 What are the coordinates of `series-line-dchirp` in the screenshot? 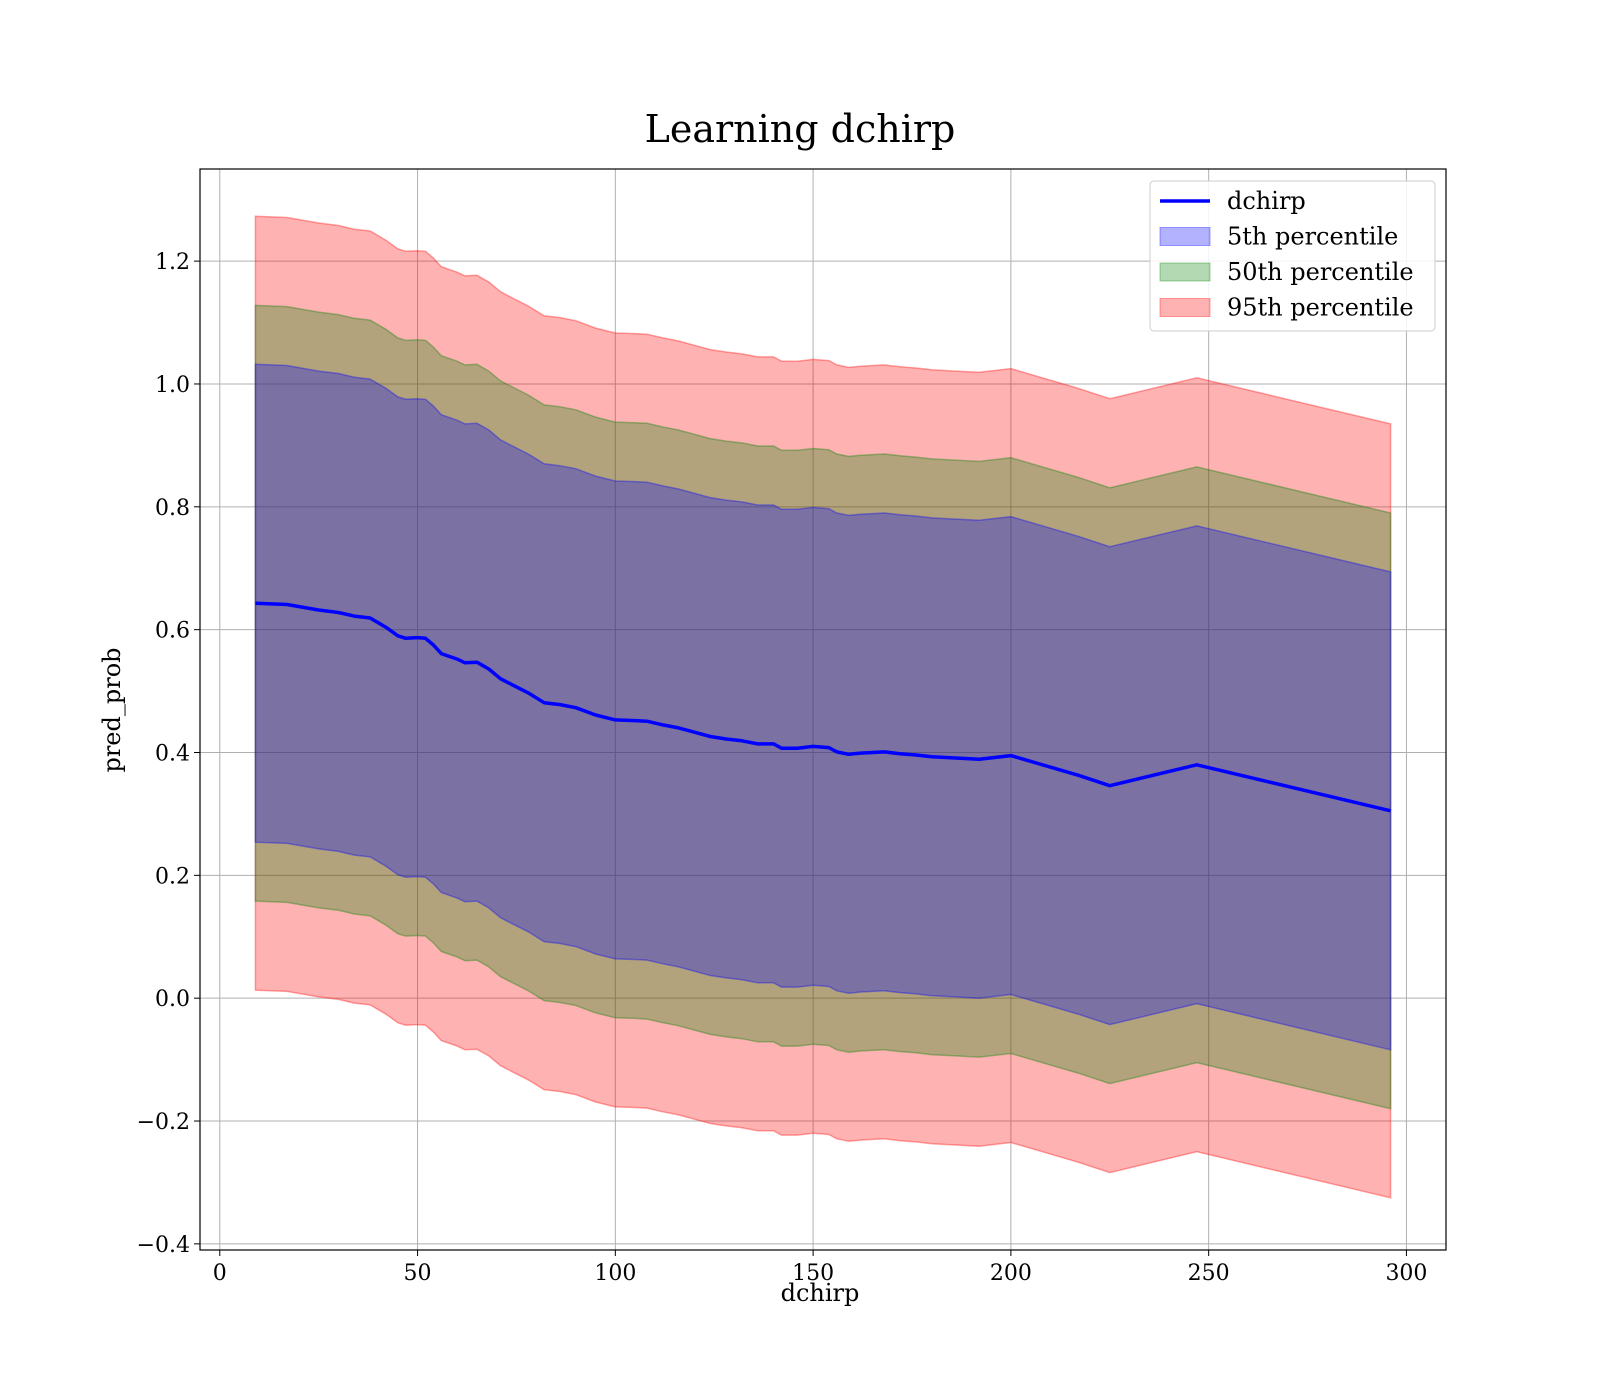 It's located at (823, 707).